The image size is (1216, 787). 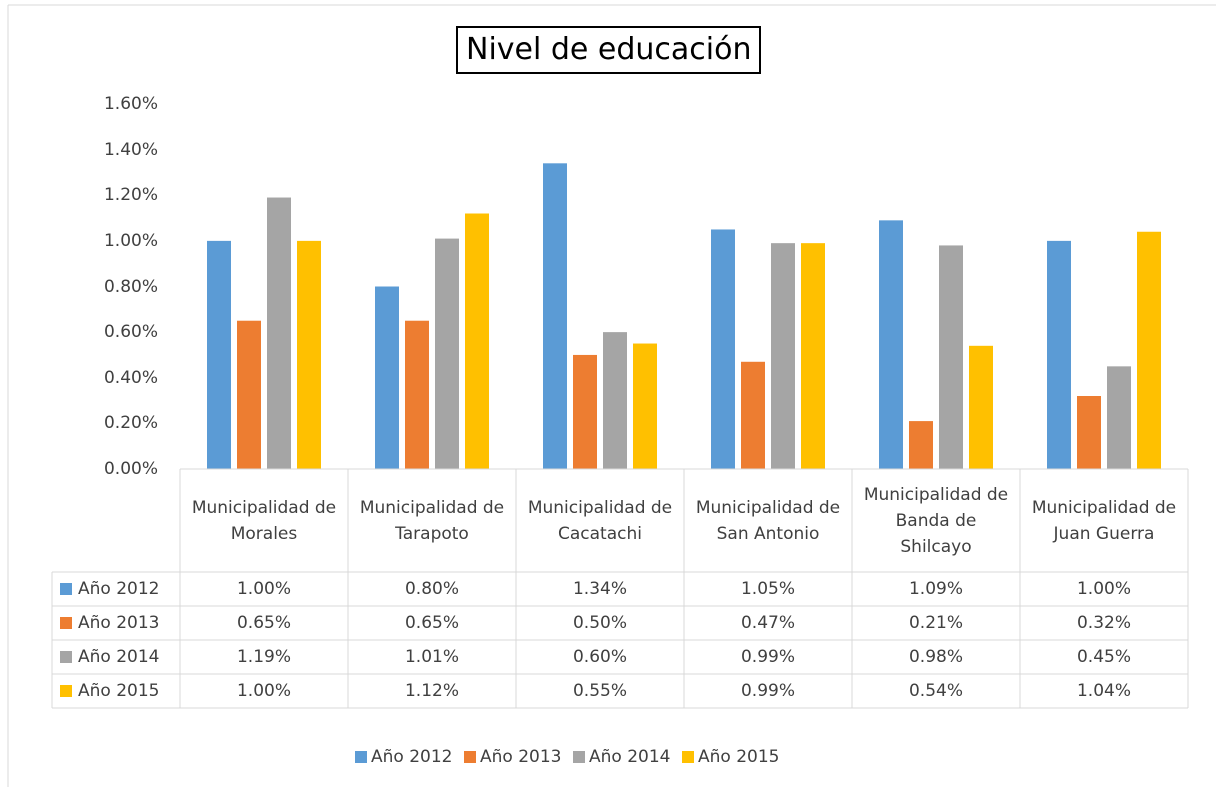 What do you see at coordinates (1103, 691) in the screenshot?
I see `table-value: 1.04%` at bounding box center [1103, 691].